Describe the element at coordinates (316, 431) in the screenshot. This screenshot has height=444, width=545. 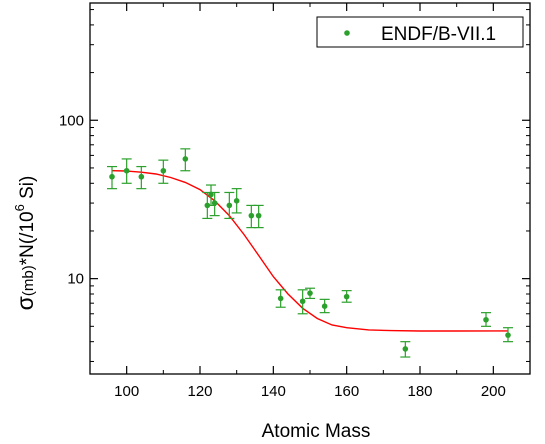
I see `x-axis-title: Atomic Mass` at that location.